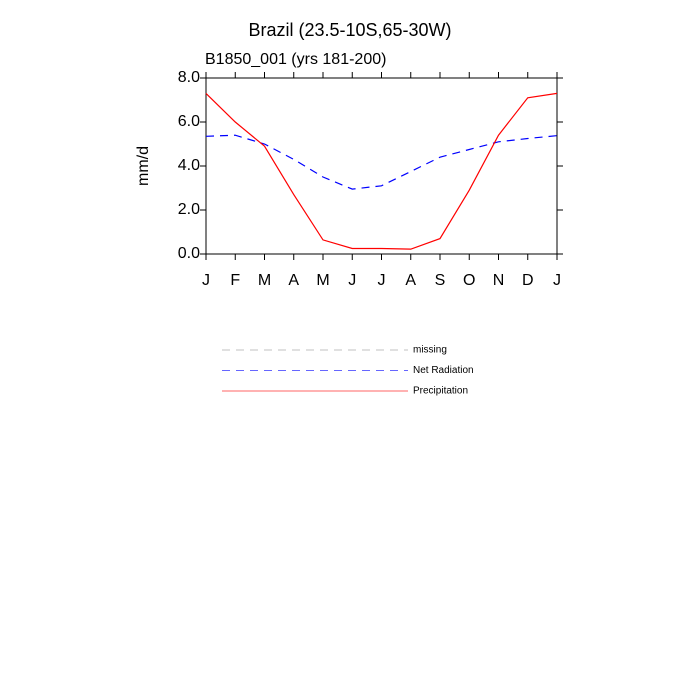 This screenshot has height=700, width=700. I want to click on x-tick-label: S, so click(440, 280).